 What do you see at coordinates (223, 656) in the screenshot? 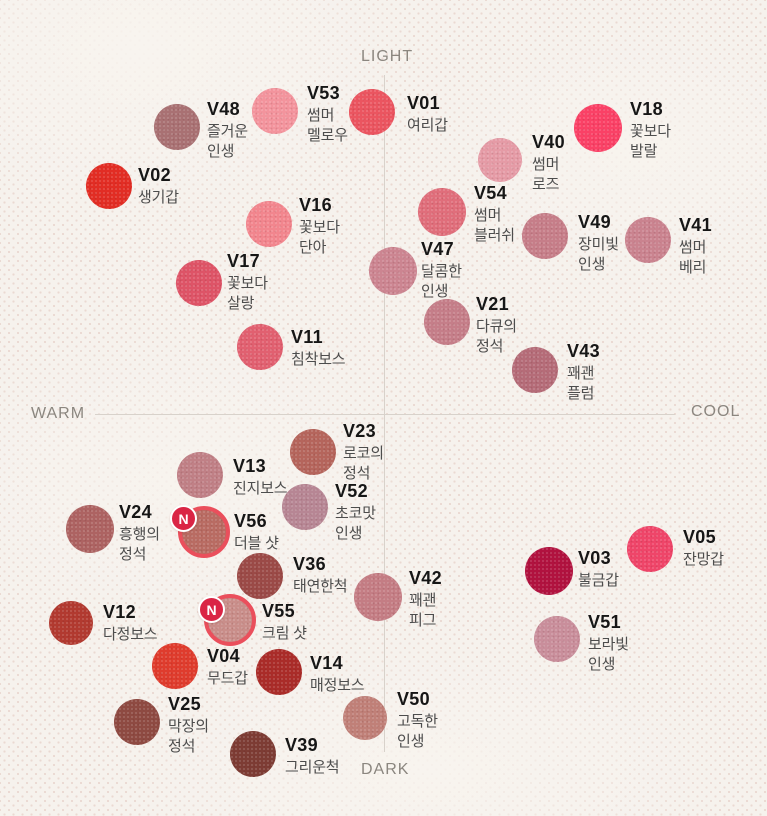
I see `shade-code: V04` at bounding box center [223, 656].